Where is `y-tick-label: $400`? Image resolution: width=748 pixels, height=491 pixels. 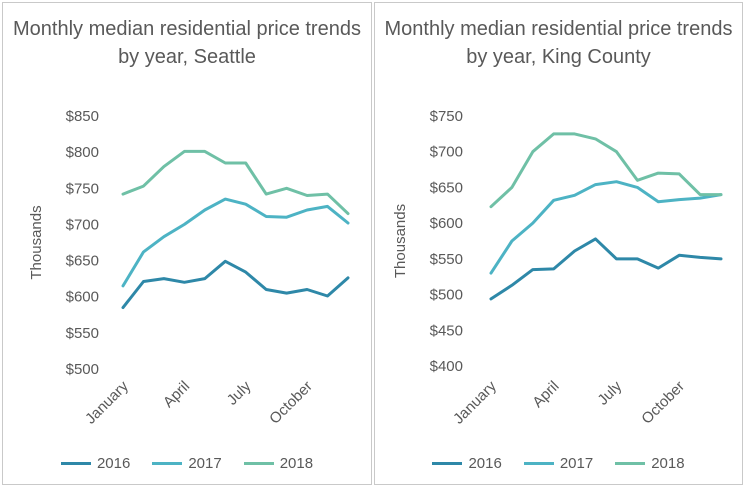 y-tick-label: $400 is located at coordinates (446, 366).